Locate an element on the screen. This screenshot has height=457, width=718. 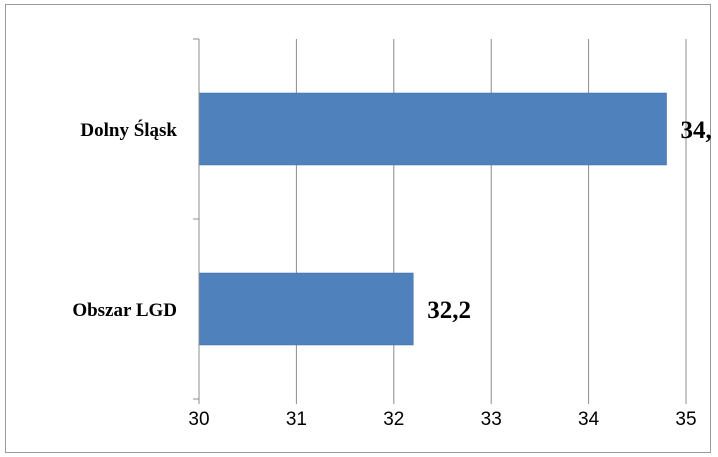
data-label-1: 32,2 is located at coordinates (449, 310).